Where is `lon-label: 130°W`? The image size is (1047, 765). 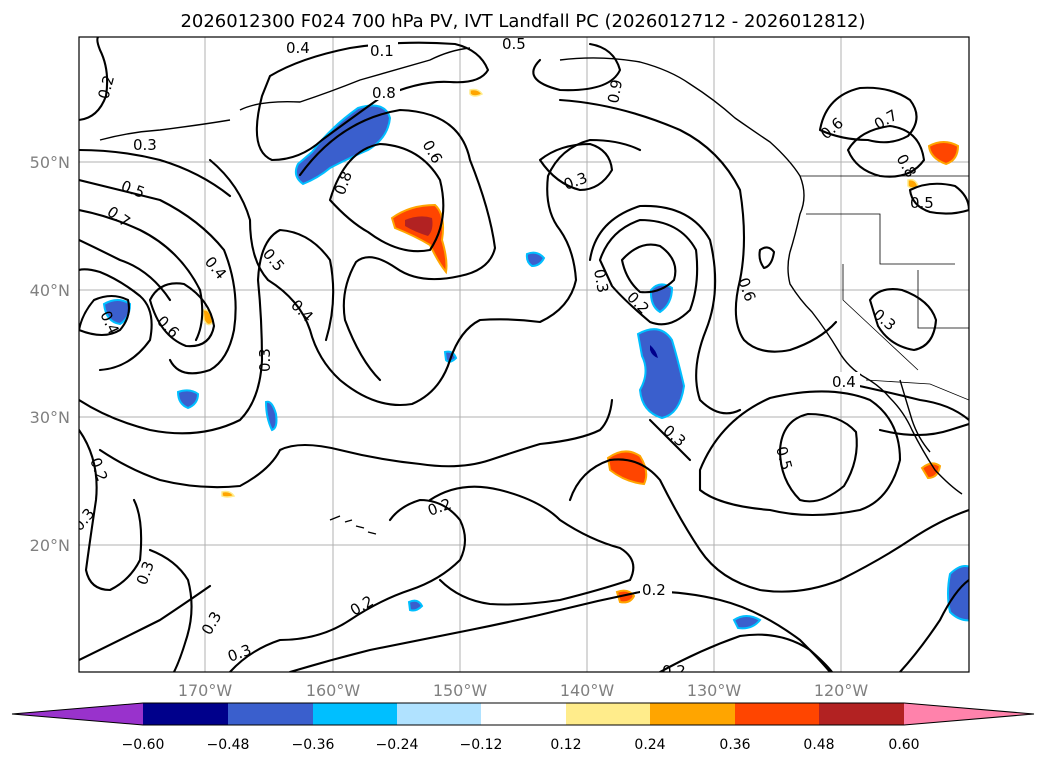
lon-label: 130°W is located at coordinates (714, 690).